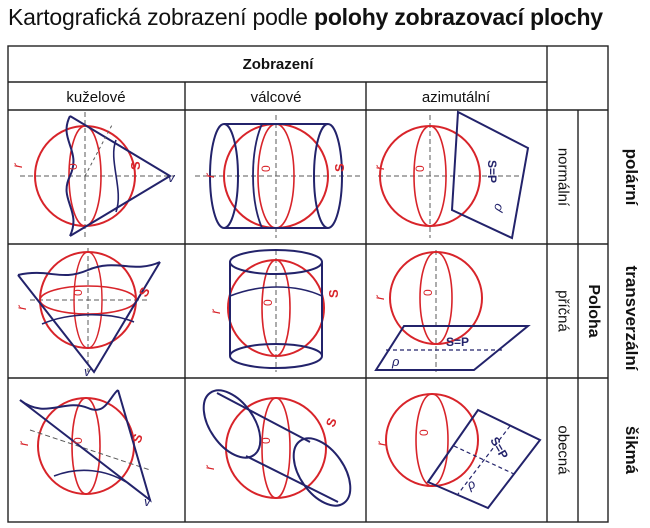 This screenshot has height=528, width=650. I want to click on azimuthal-normal-diagram: r 0 S=P ρ, so click(450, 175).